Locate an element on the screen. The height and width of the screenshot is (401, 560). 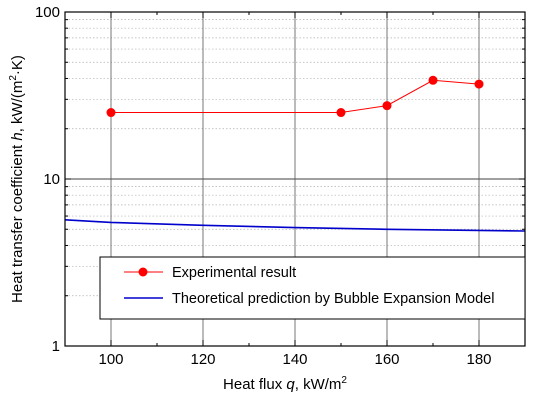
x-tick-label: 180 is located at coordinates (478, 359).